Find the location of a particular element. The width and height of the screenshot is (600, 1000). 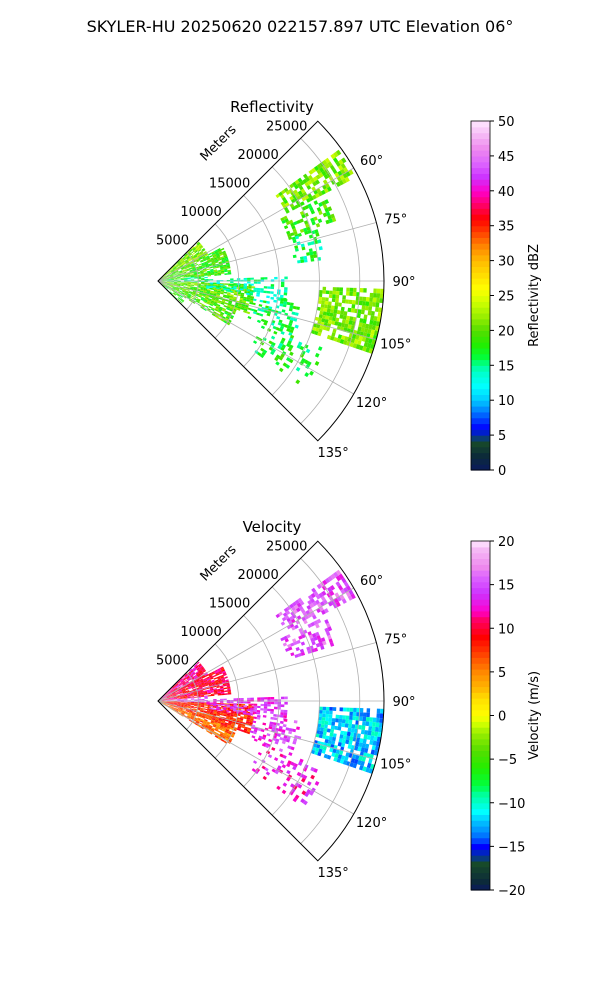

range-tick-label: 10000 is located at coordinates (200, 632).